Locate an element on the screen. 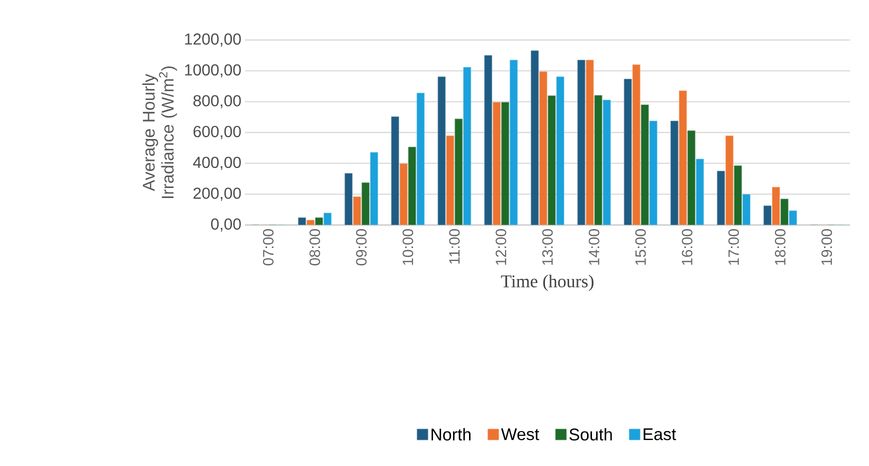  x-tick-label: 07:00 is located at coordinates (268, 247).